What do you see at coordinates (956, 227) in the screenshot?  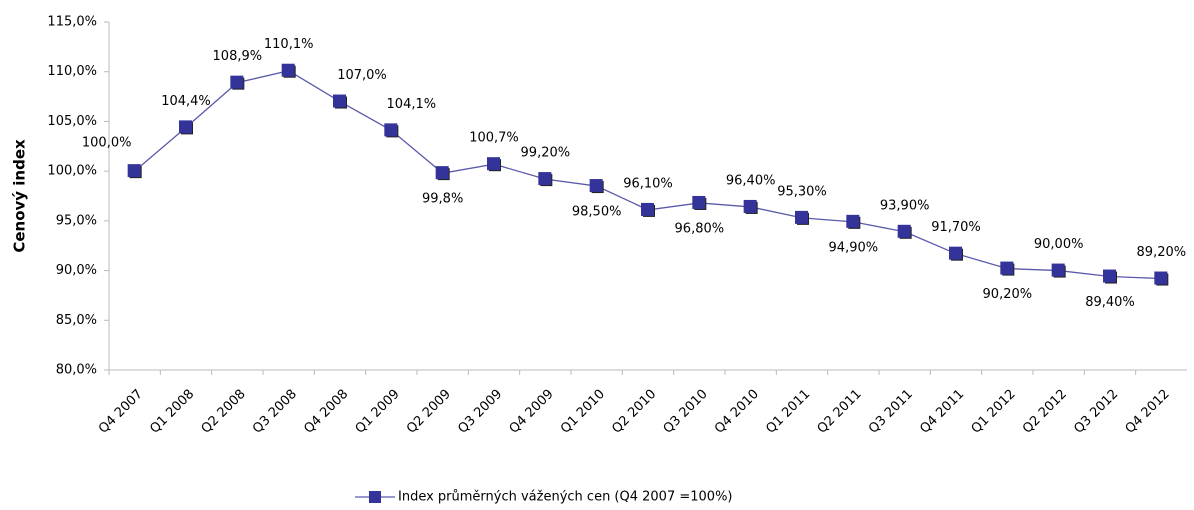 I see `data-label: 91,70%` at bounding box center [956, 227].